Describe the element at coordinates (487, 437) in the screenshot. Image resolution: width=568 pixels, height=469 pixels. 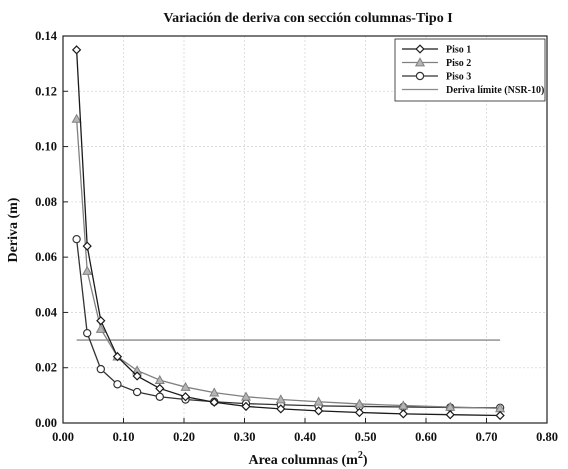
I see `x-tick-label: 0.70` at that location.